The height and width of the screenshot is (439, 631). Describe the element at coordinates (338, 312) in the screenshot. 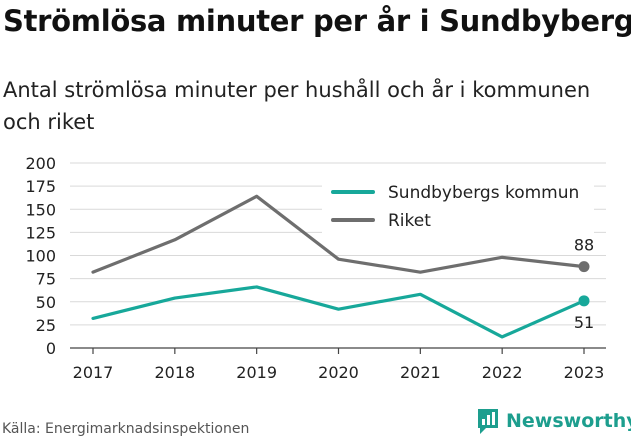

I see `series-line-sundbyberg` at that location.